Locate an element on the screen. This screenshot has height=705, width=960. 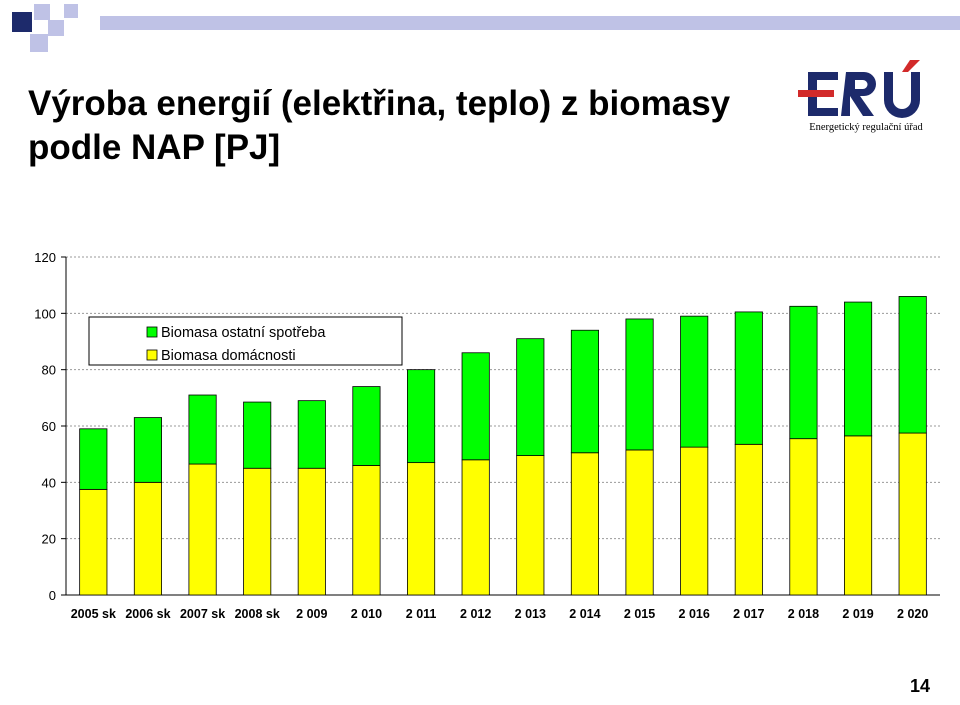
logo-letter-r is located at coordinates (858, 94).